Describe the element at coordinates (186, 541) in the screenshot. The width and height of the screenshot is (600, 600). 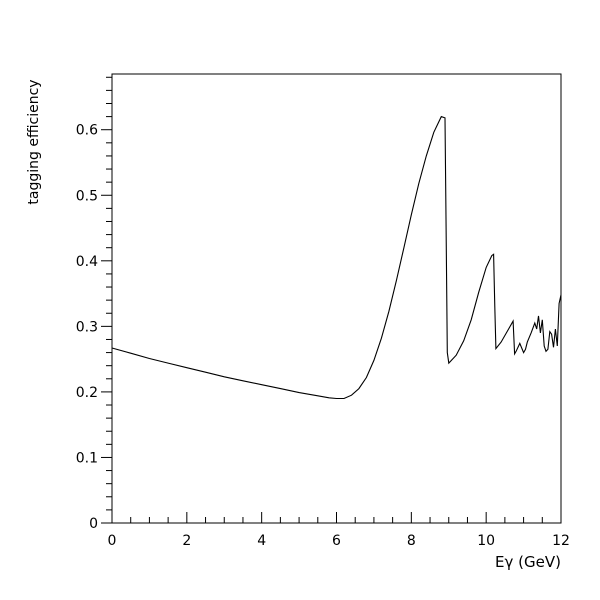
I see `x-tick-label: 2` at that location.